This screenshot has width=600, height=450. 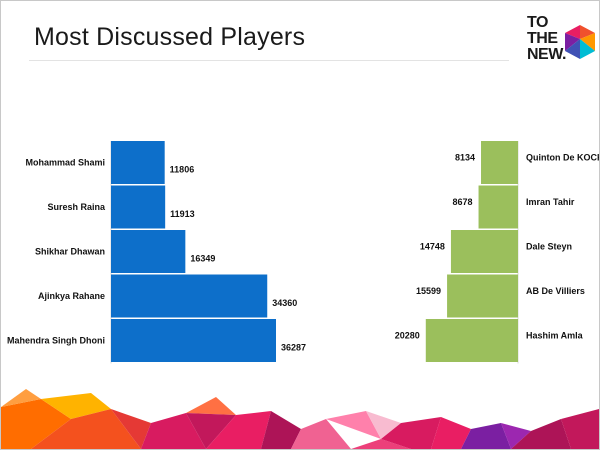 I want to click on left-category-label: Ajinkya Rahane, so click(x=71, y=296).